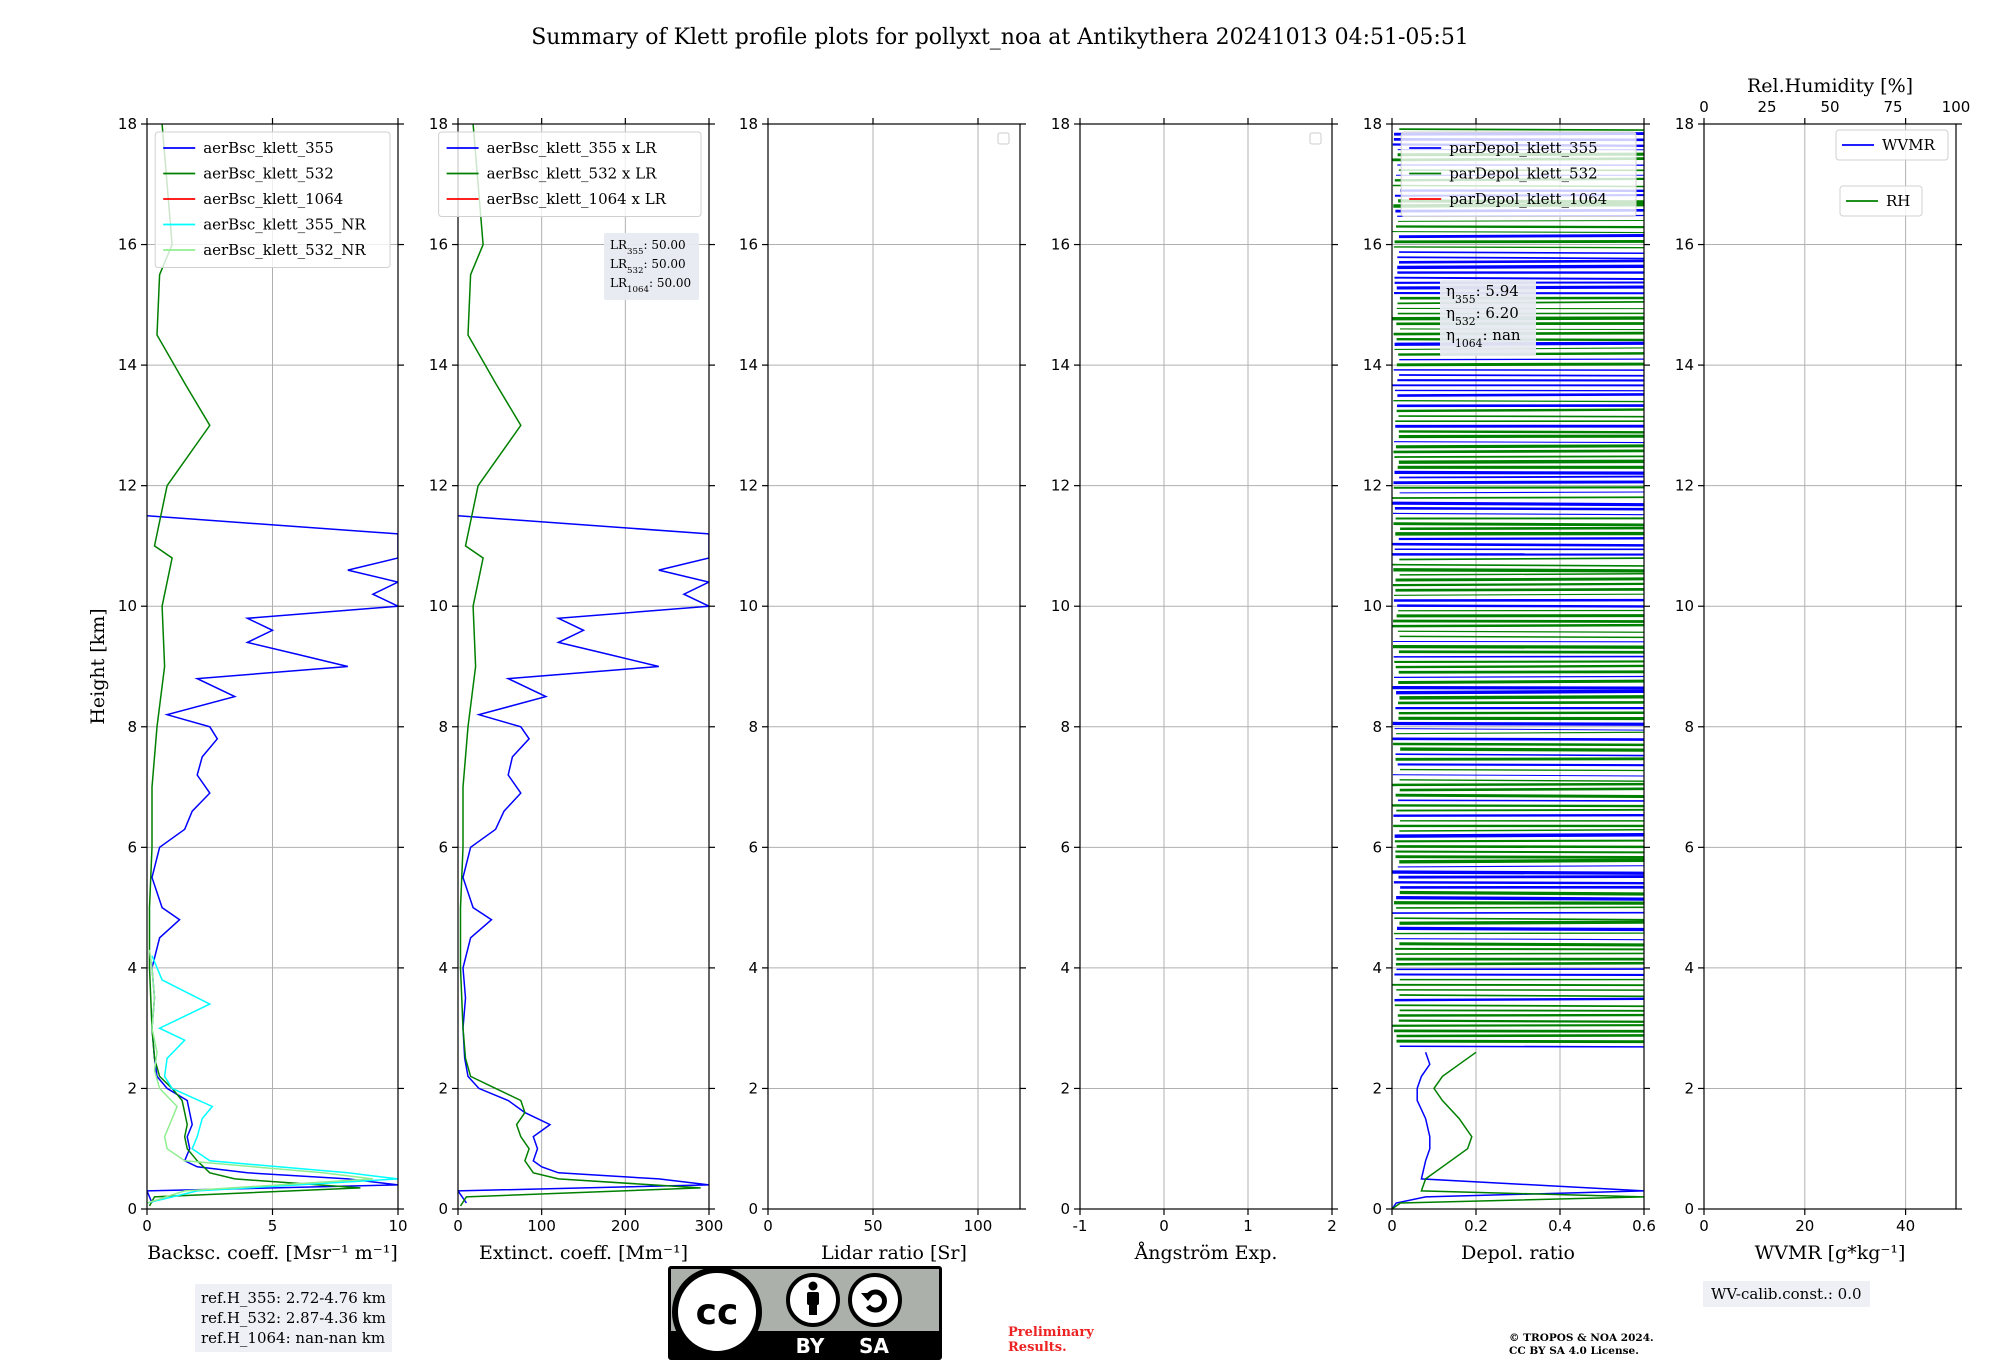  Describe the element at coordinates (717, 1312) in the screenshot. I see `cc-icon` at that location.